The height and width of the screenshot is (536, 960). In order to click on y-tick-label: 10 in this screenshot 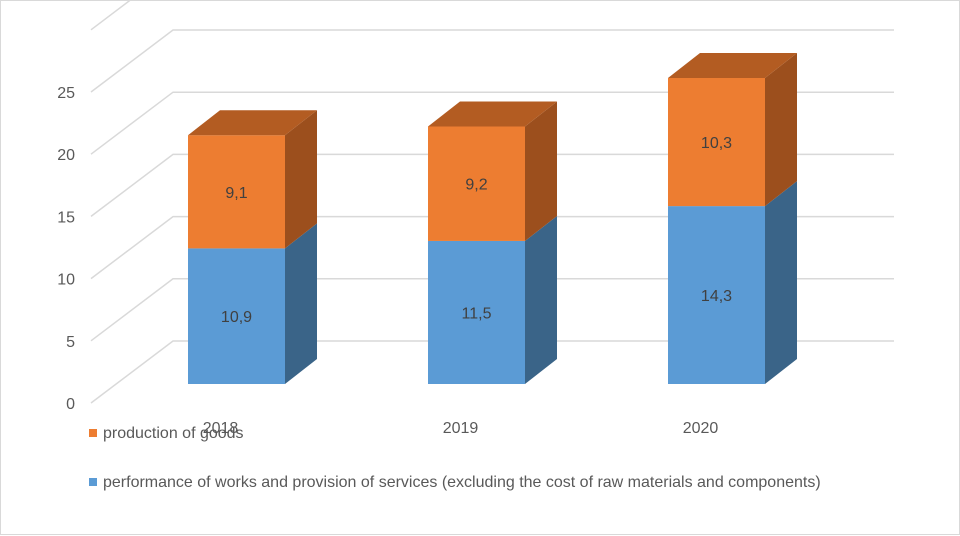, I will do `click(66, 280)`.